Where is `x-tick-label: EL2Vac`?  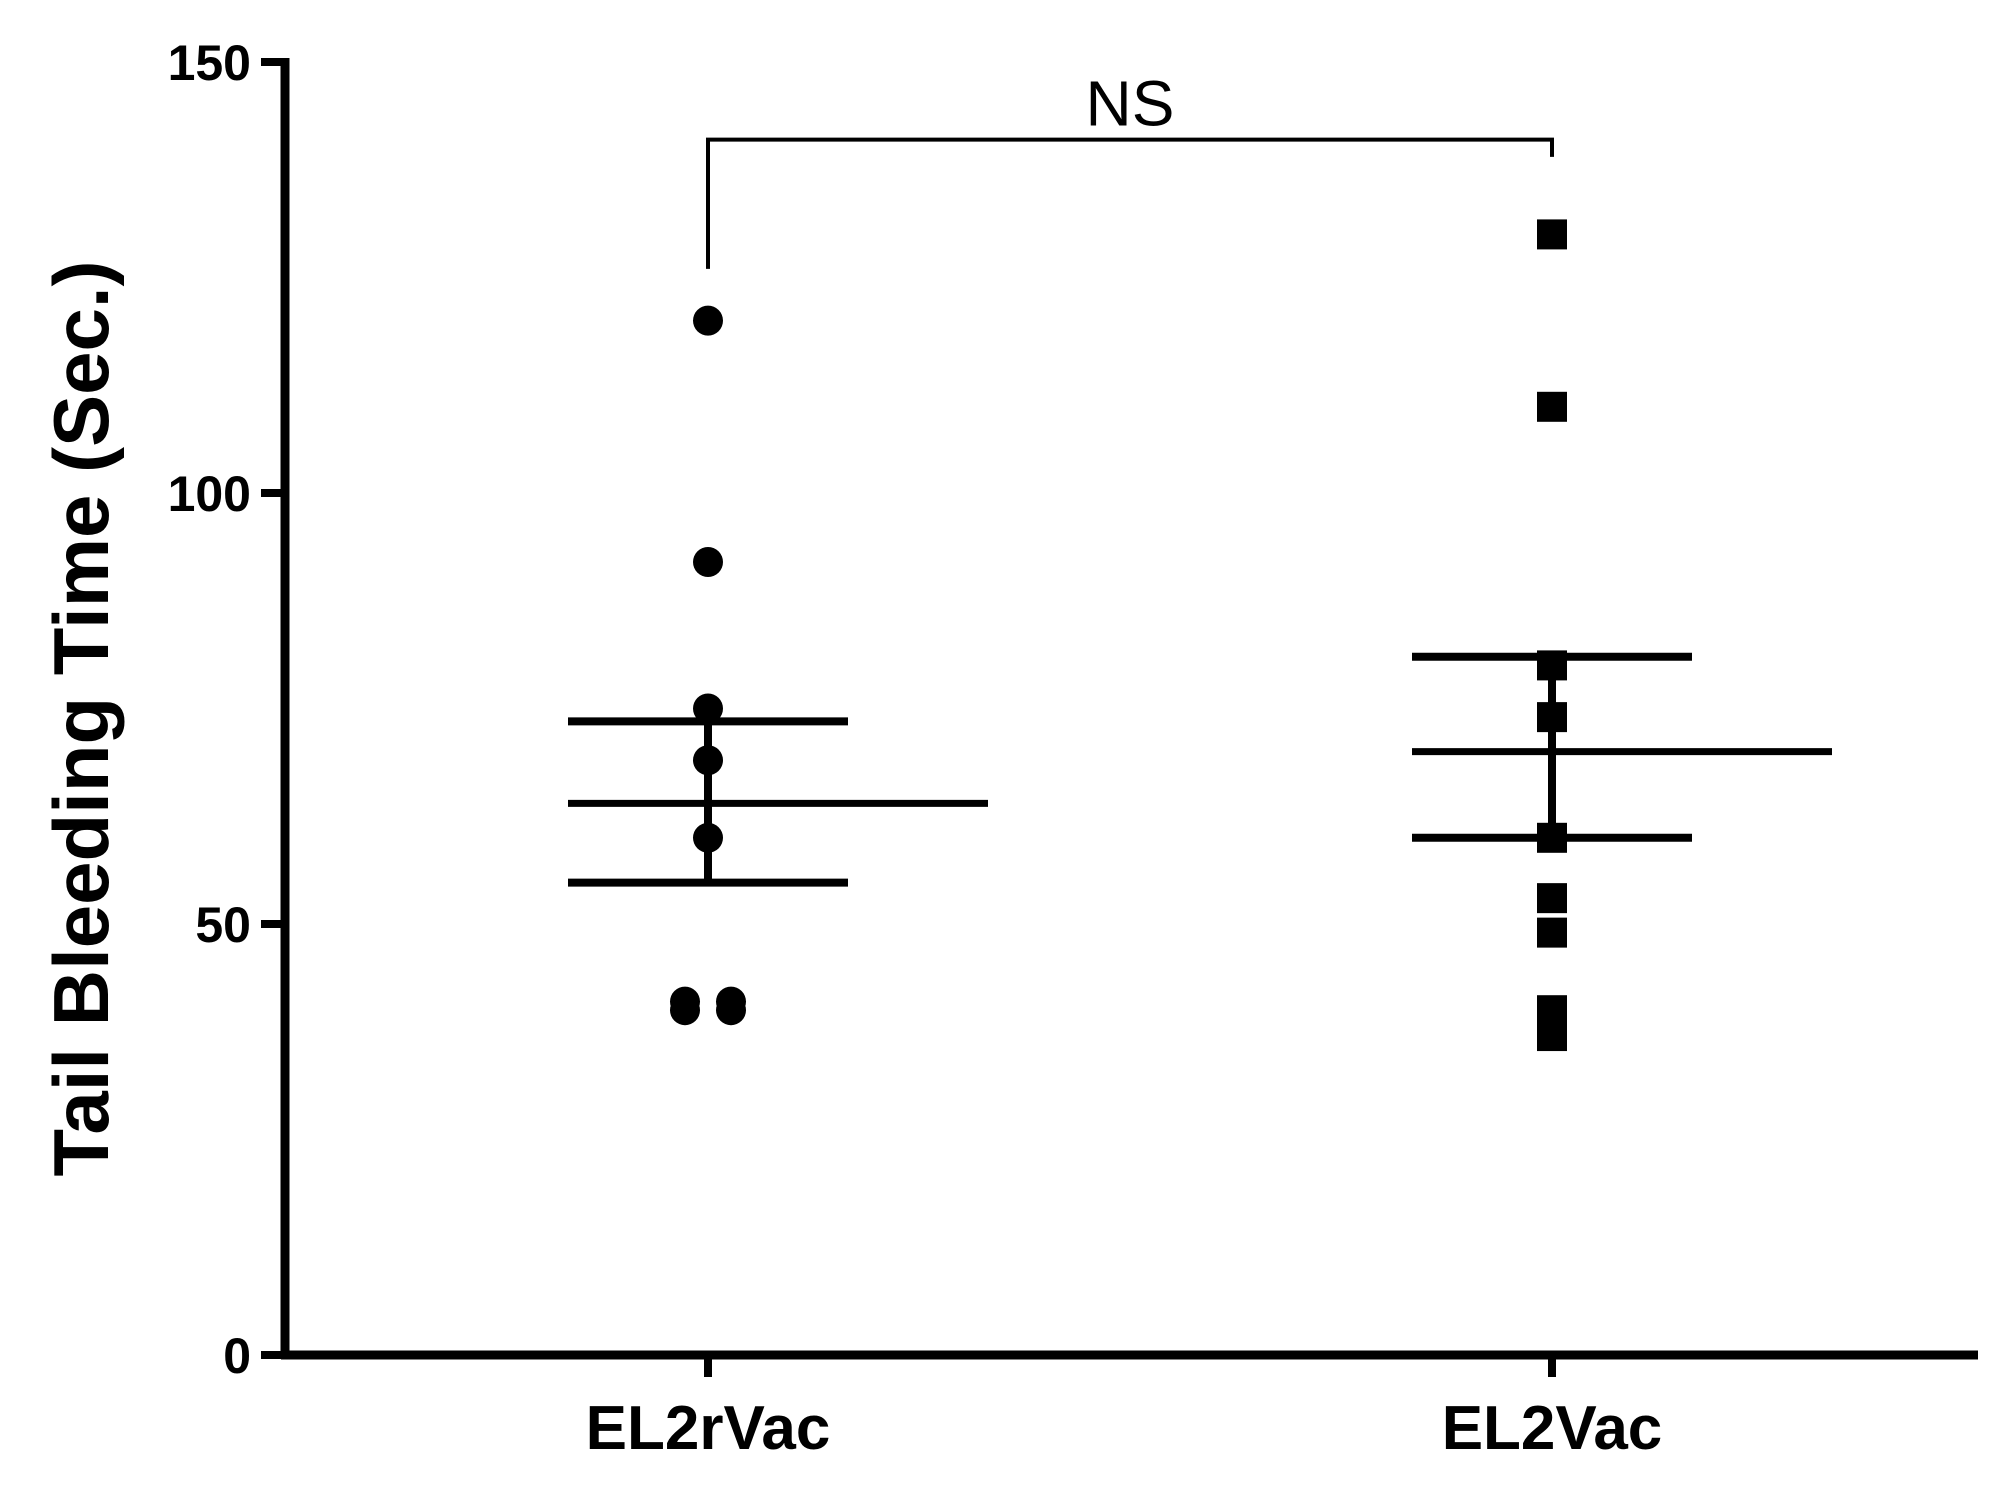
x-tick-label: EL2Vac is located at coordinates (1552, 1428).